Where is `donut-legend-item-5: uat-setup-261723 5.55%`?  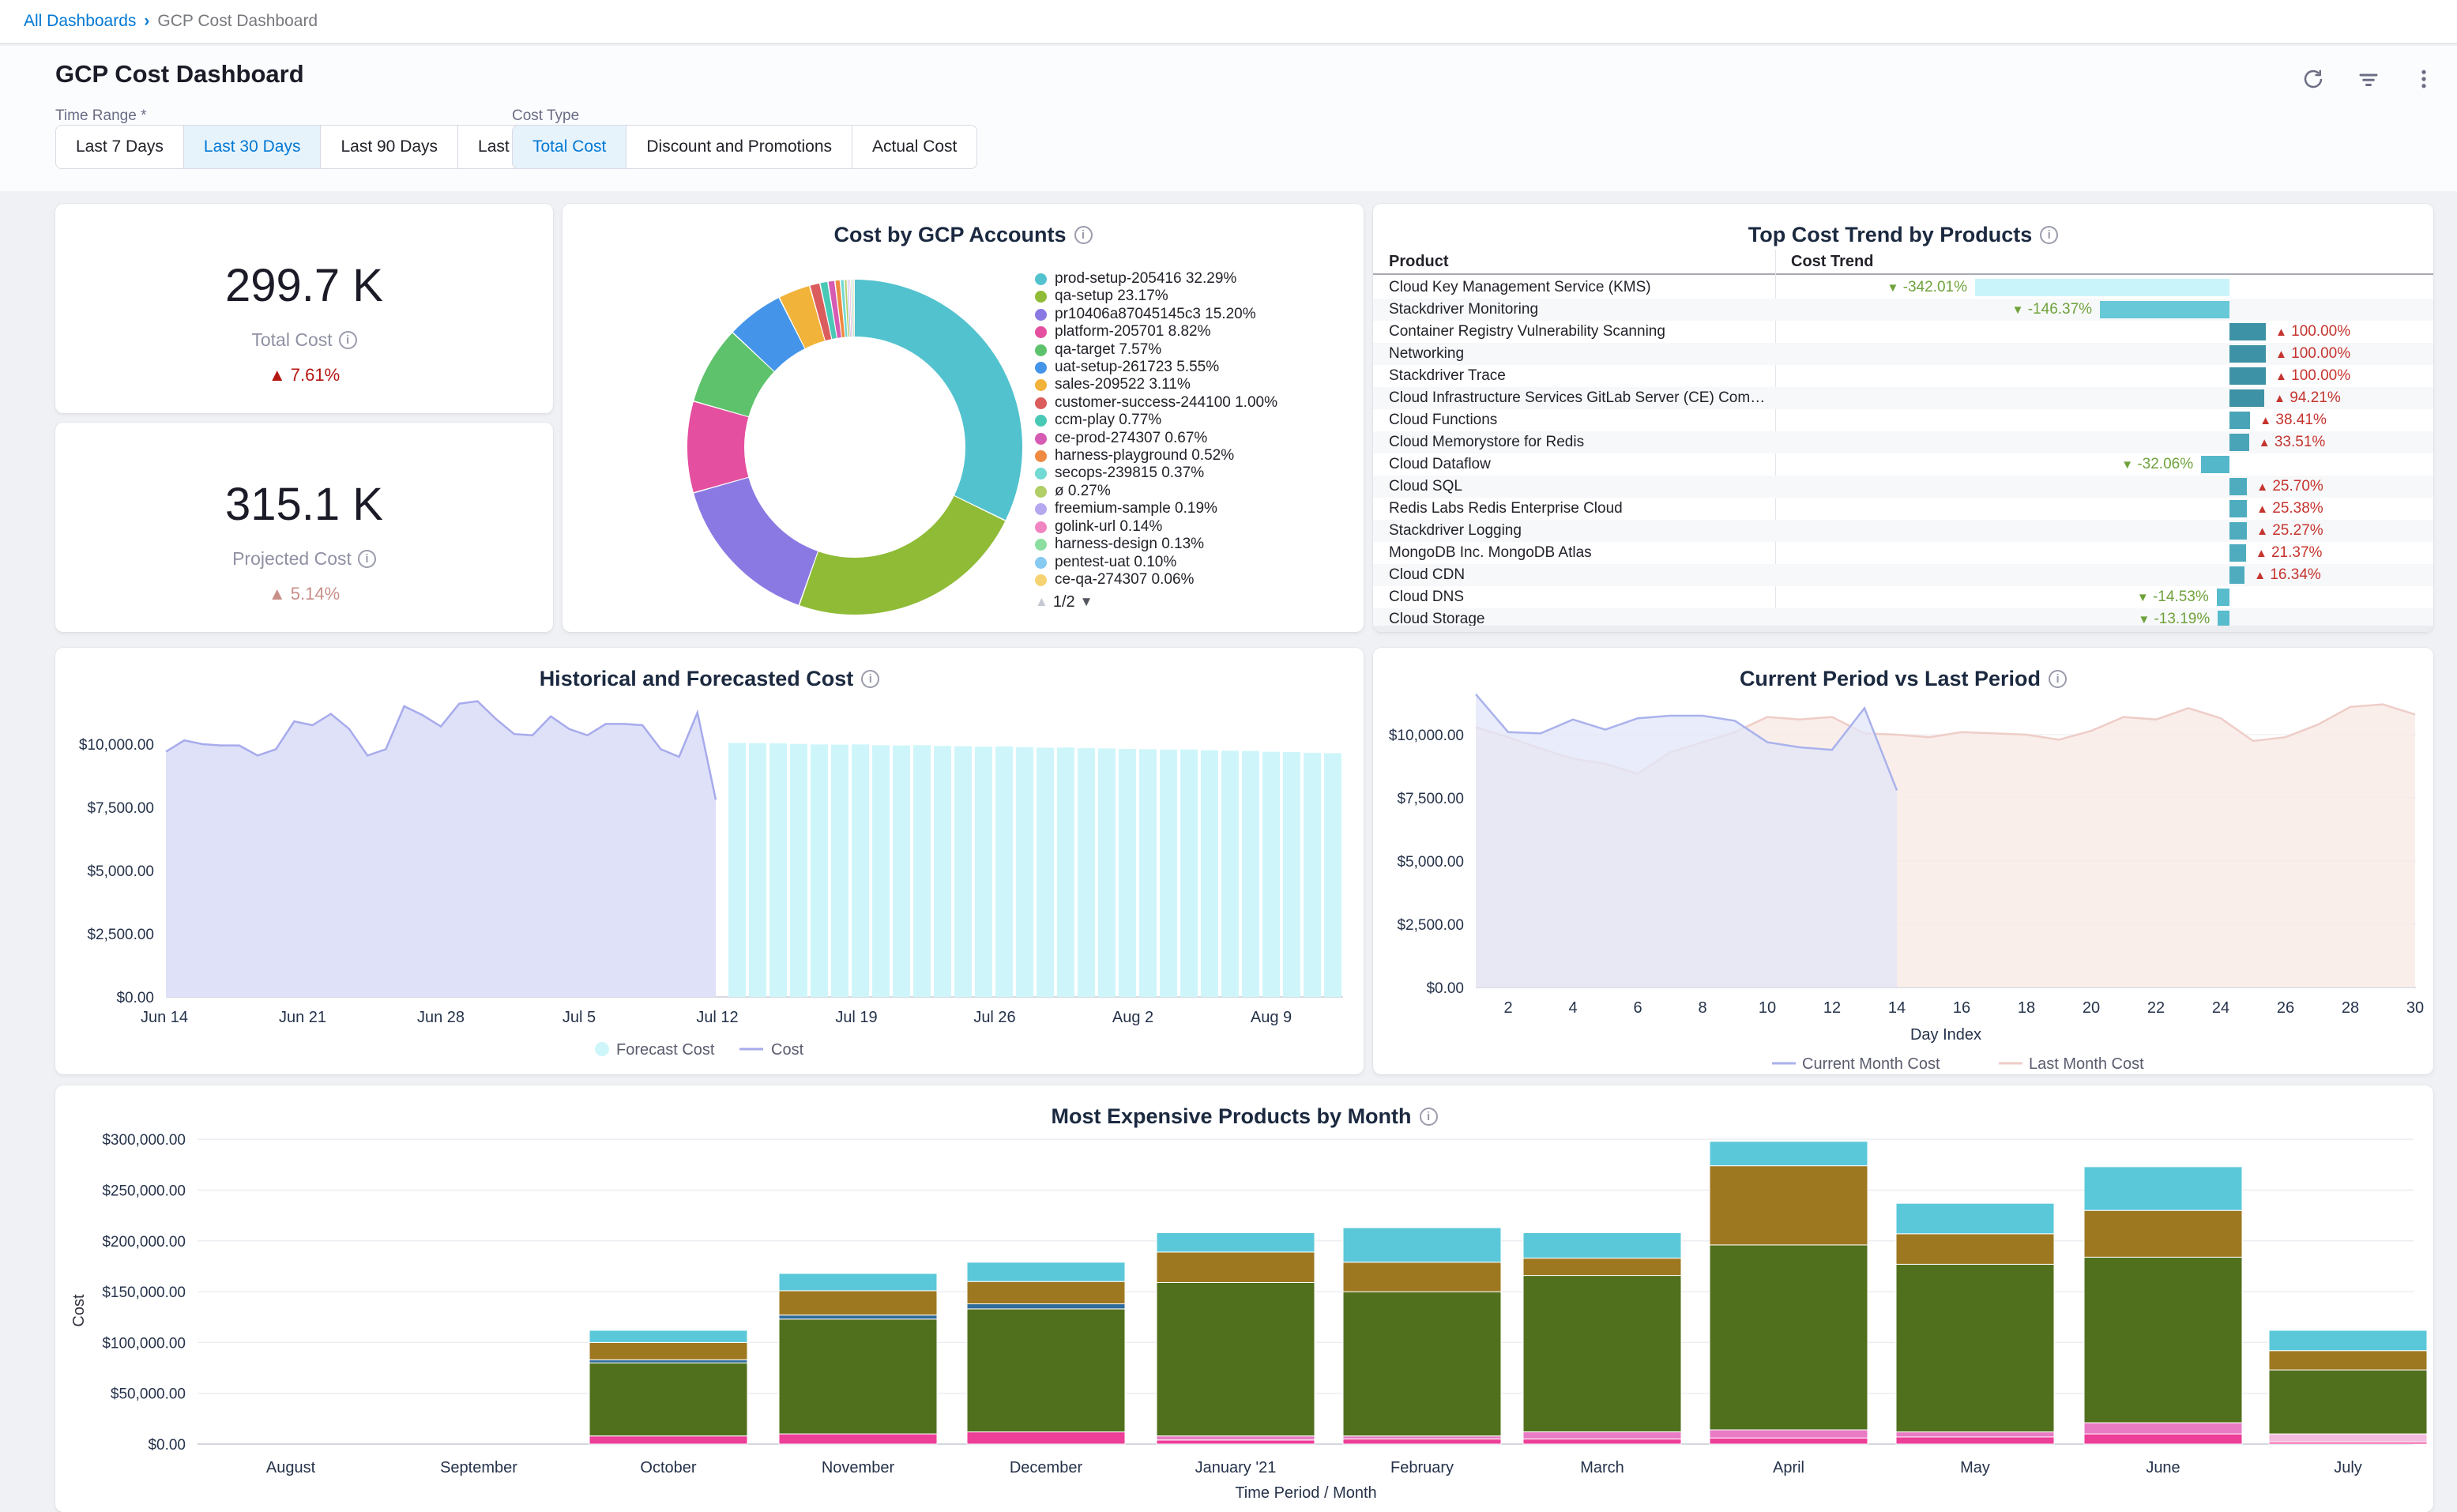
donut-legend-item-5: uat-setup-261723 5.55% is located at coordinates (1195, 367).